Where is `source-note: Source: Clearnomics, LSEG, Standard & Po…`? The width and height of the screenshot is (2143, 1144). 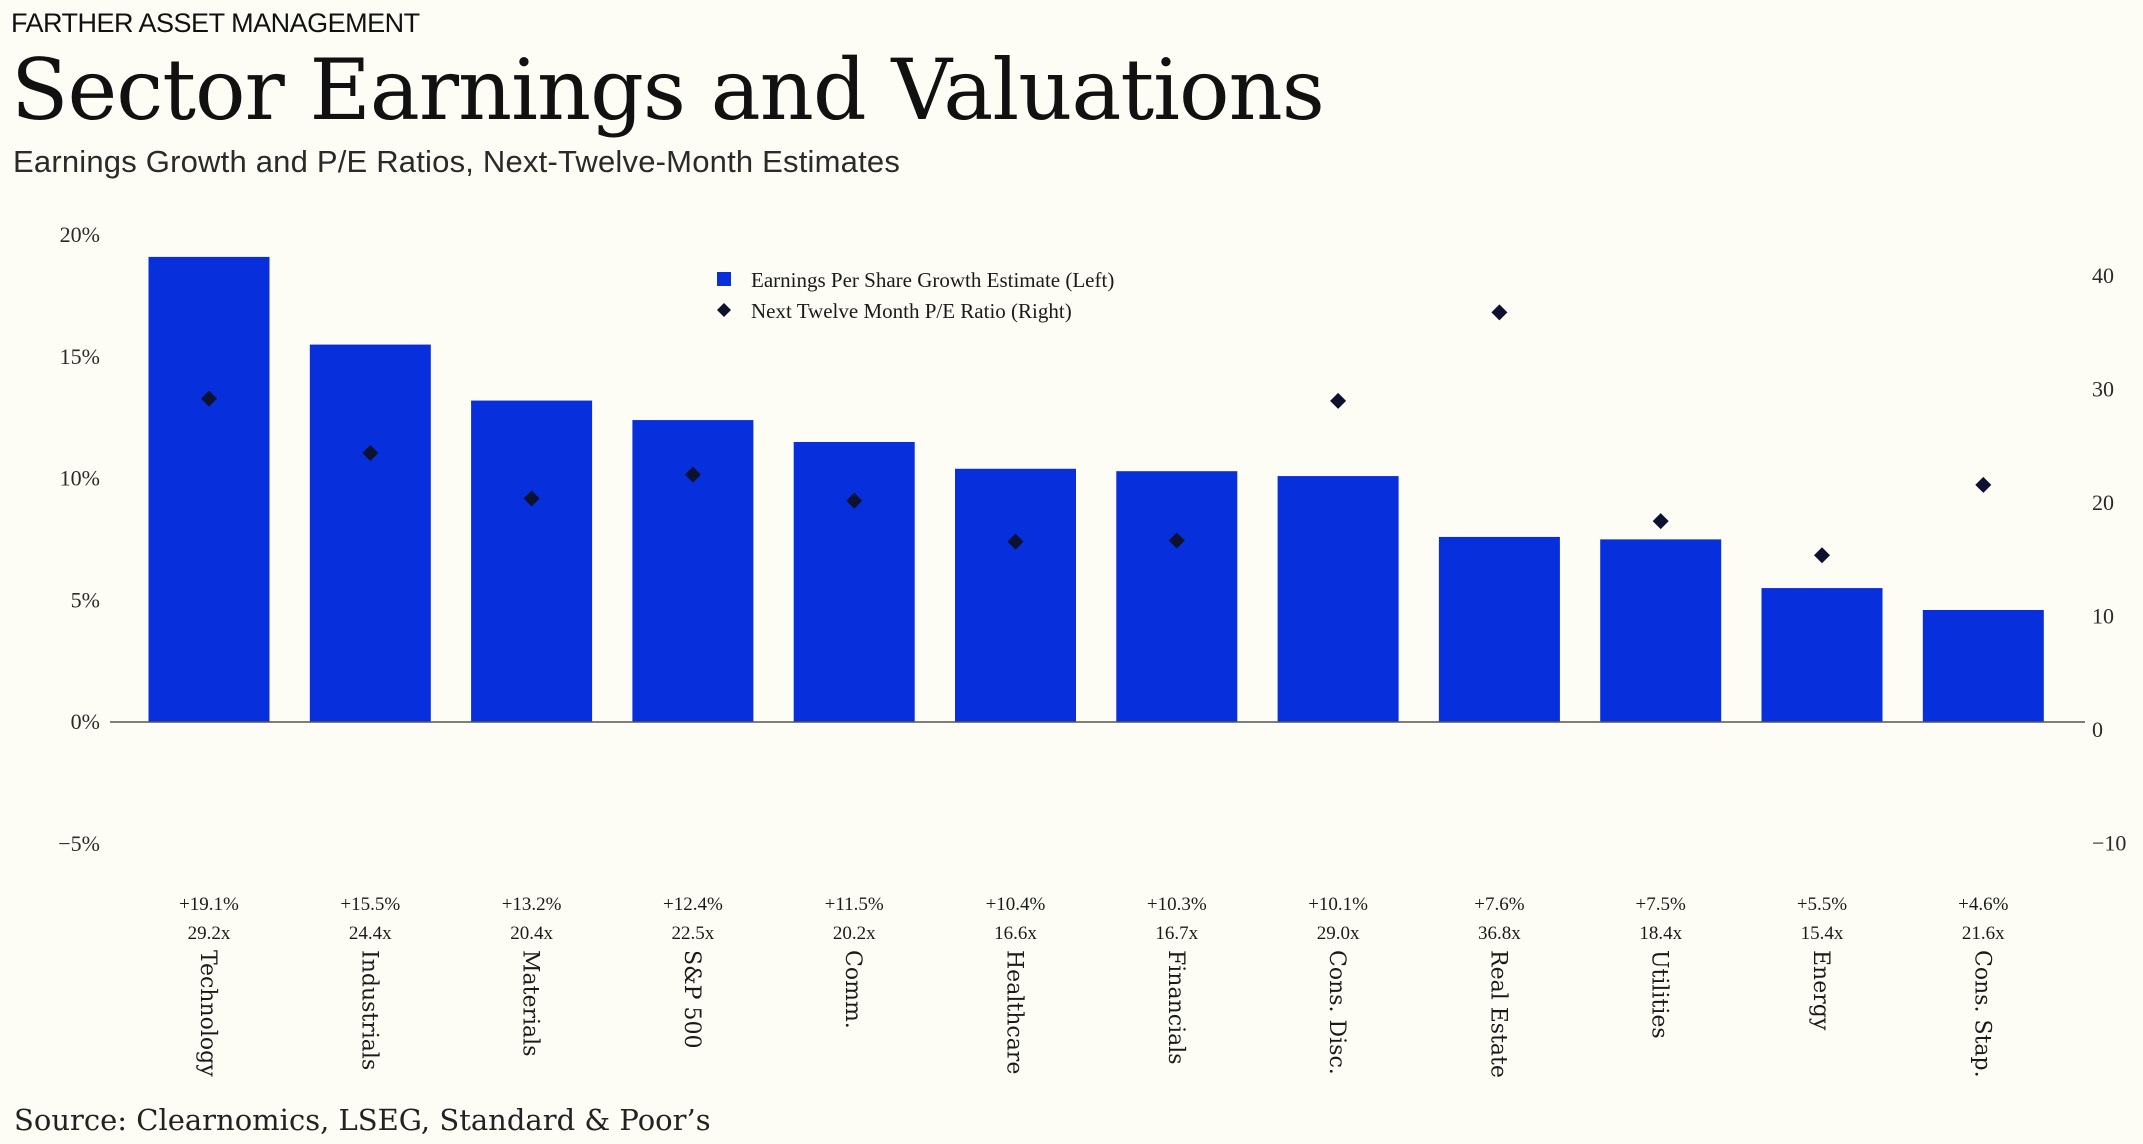 source-note: Source: Clearnomics, LSEG, Standard & Po… is located at coordinates (362, 1120).